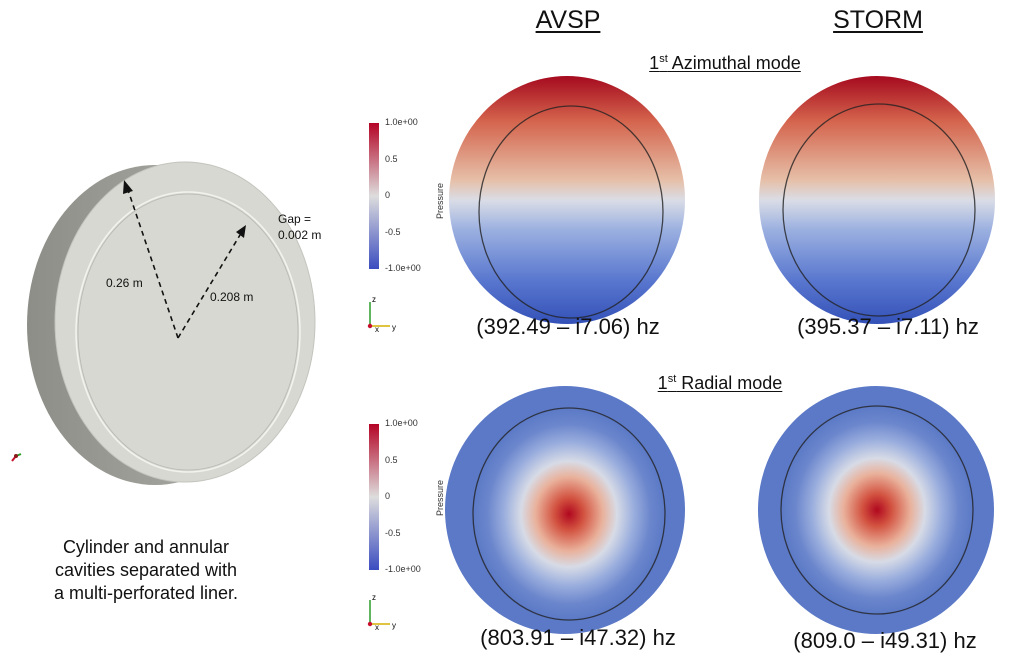  Describe the element at coordinates (209, 286) in the screenshot. I see `radius-inner-arrow` at that location.